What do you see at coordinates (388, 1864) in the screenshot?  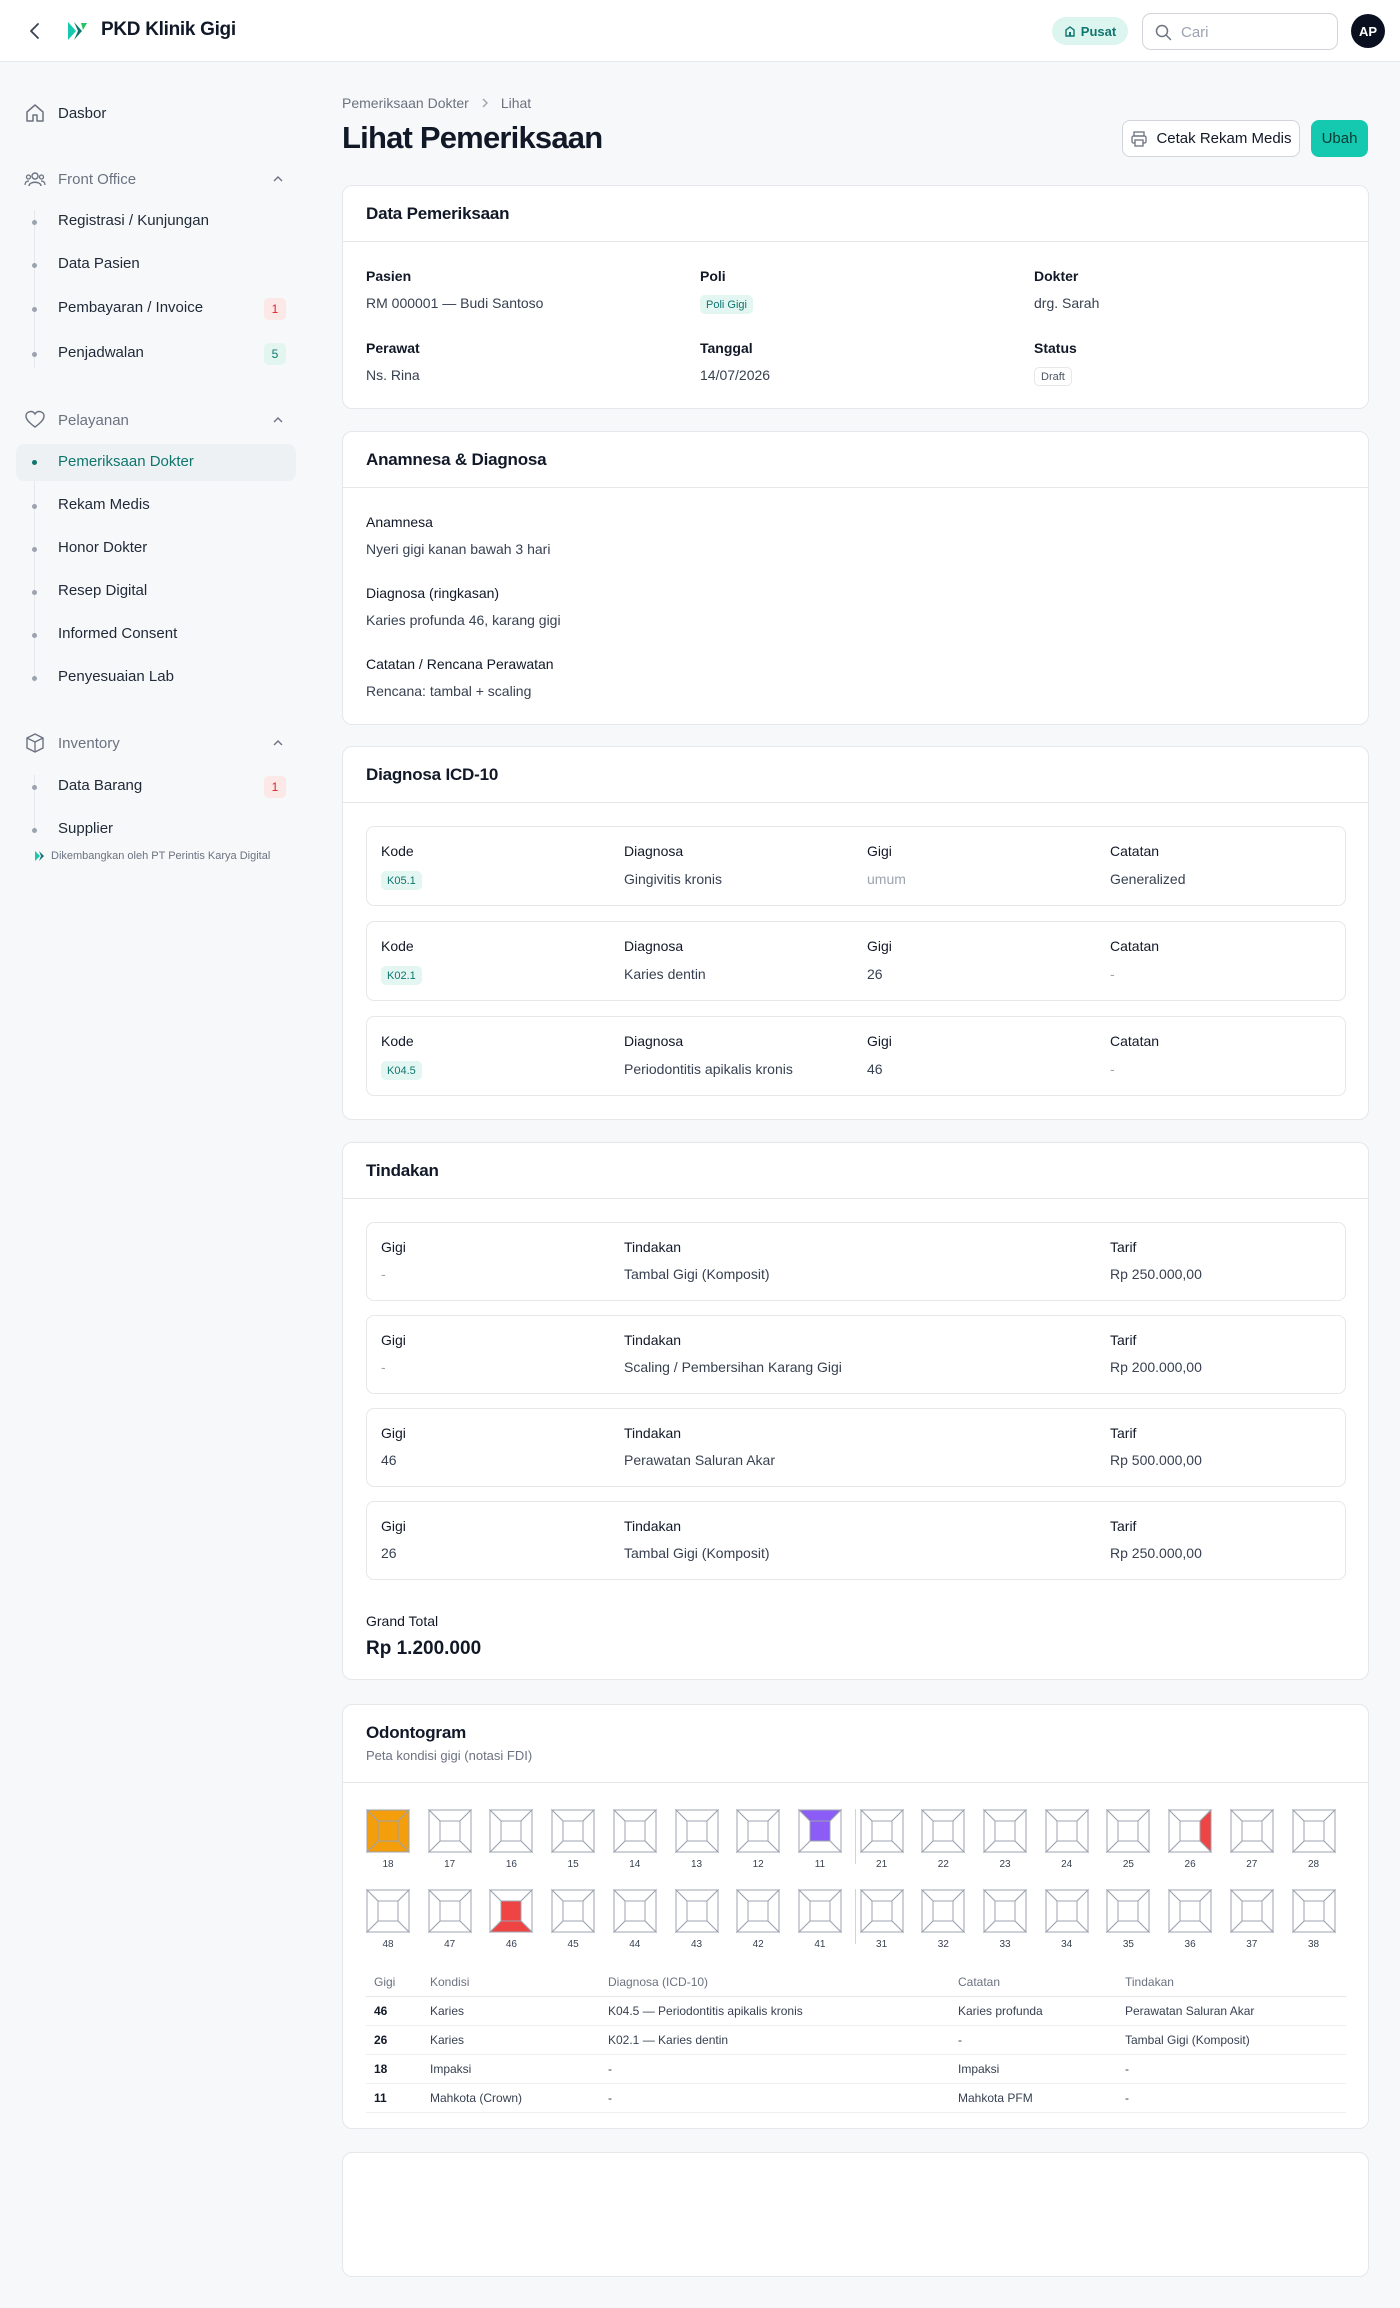 I see `tooth-number: 18` at bounding box center [388, 1864].